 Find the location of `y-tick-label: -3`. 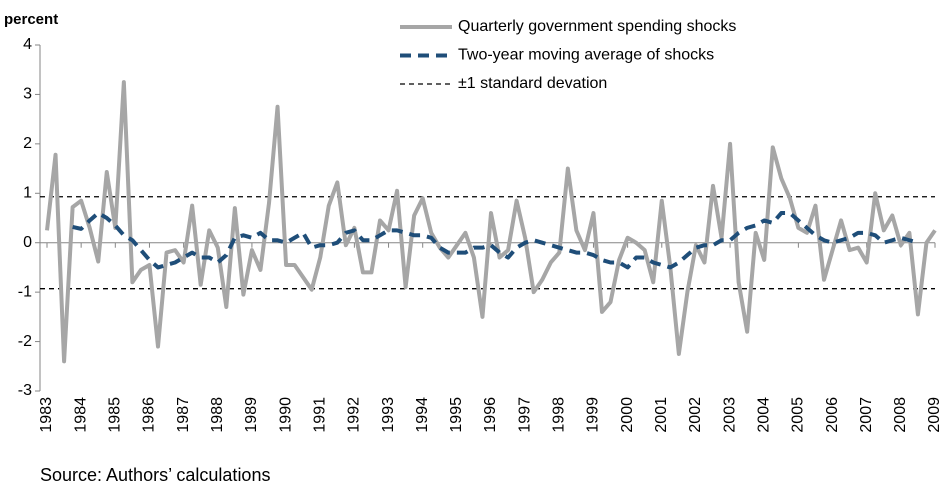

y-tick-label: -3 is located at coordinates (25, 390).